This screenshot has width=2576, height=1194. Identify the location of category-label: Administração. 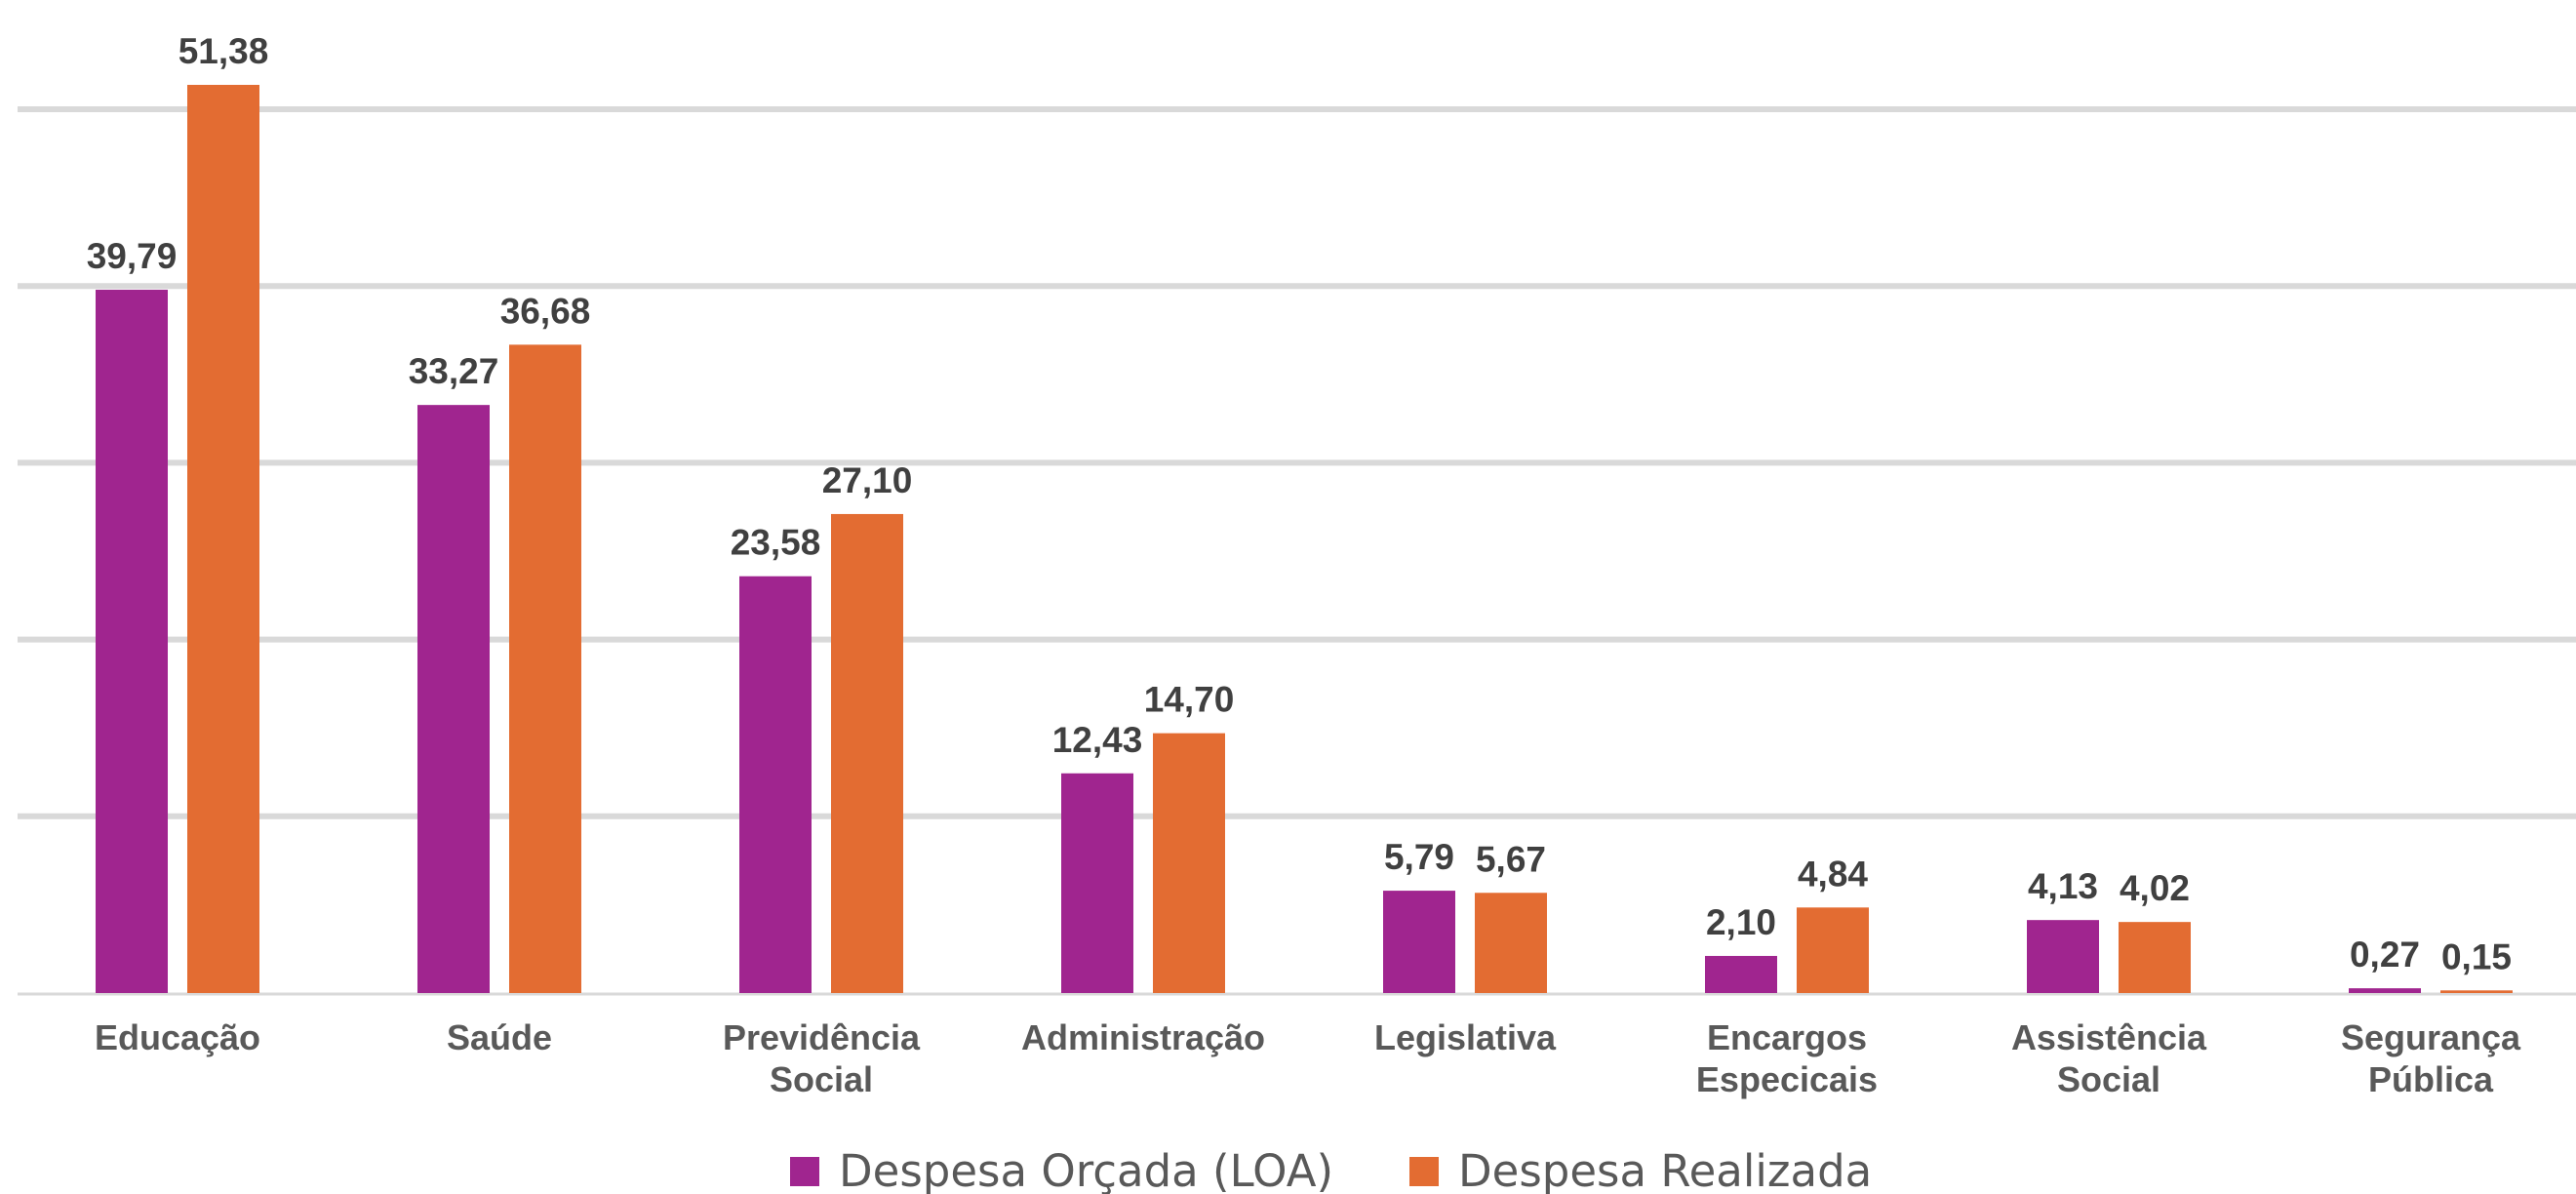
(1143, 1037).